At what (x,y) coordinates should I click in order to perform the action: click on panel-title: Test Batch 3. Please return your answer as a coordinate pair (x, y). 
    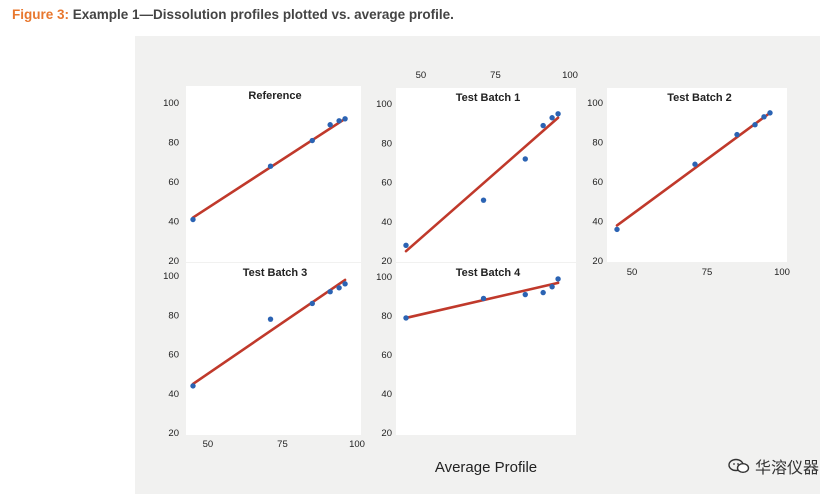
    Looking at the image, I should click on (275, 273).